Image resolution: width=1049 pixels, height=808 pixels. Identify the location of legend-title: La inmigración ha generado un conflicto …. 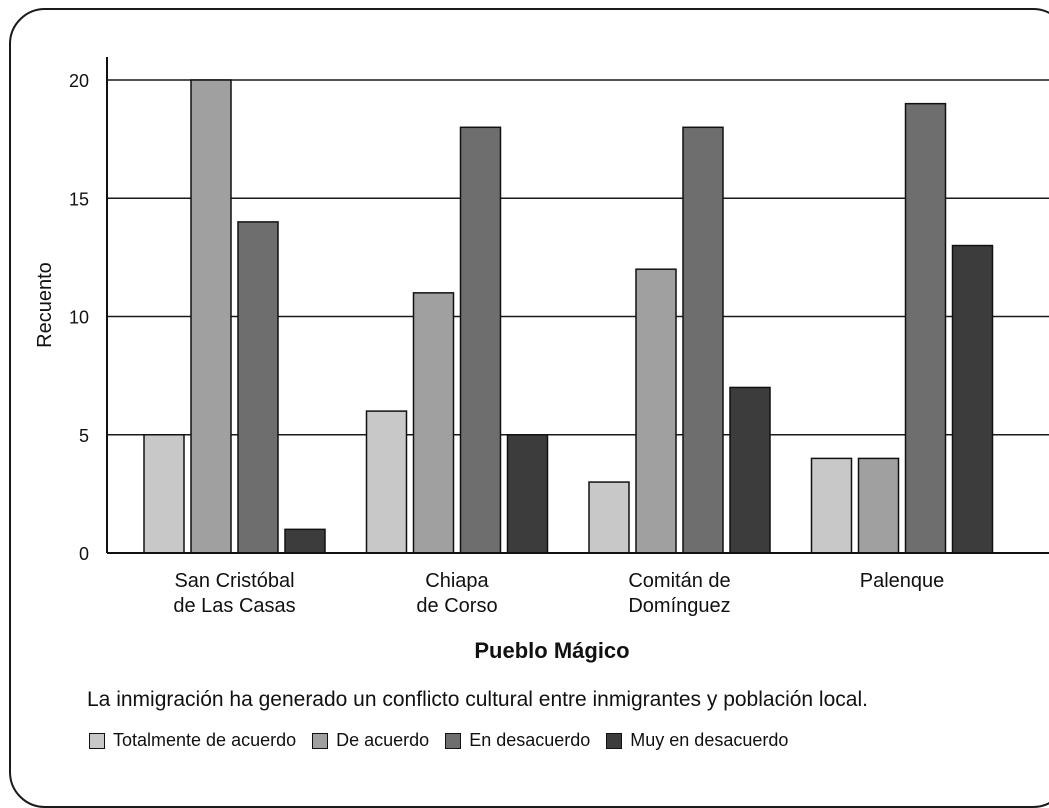
(477, 699).